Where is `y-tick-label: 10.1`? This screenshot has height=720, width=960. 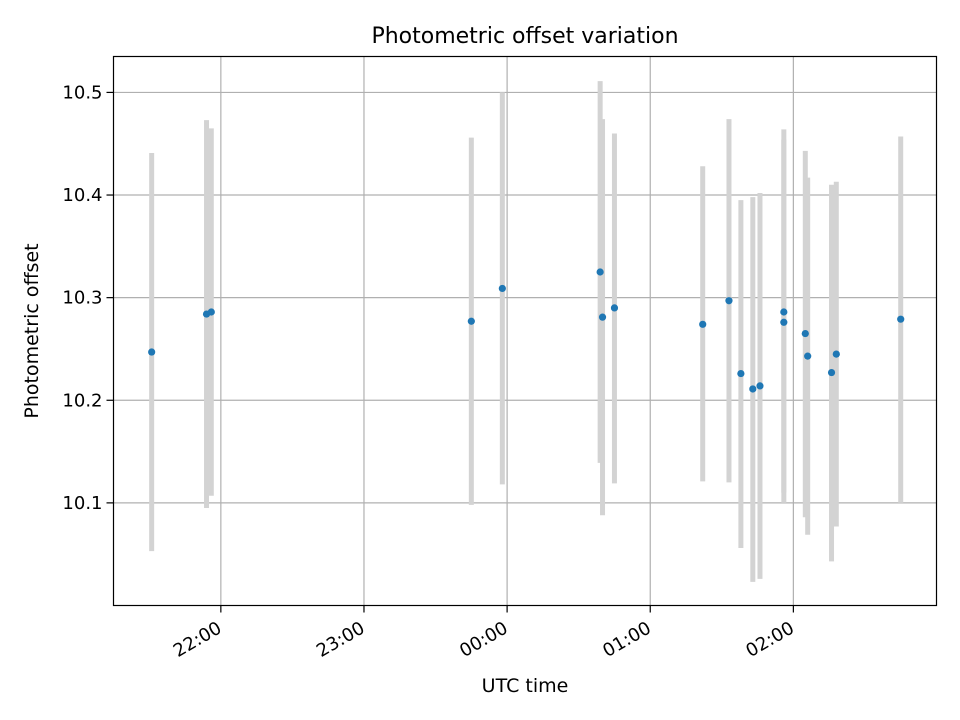
y-tick-label: 10.1 is located at coordinates (82, 503).